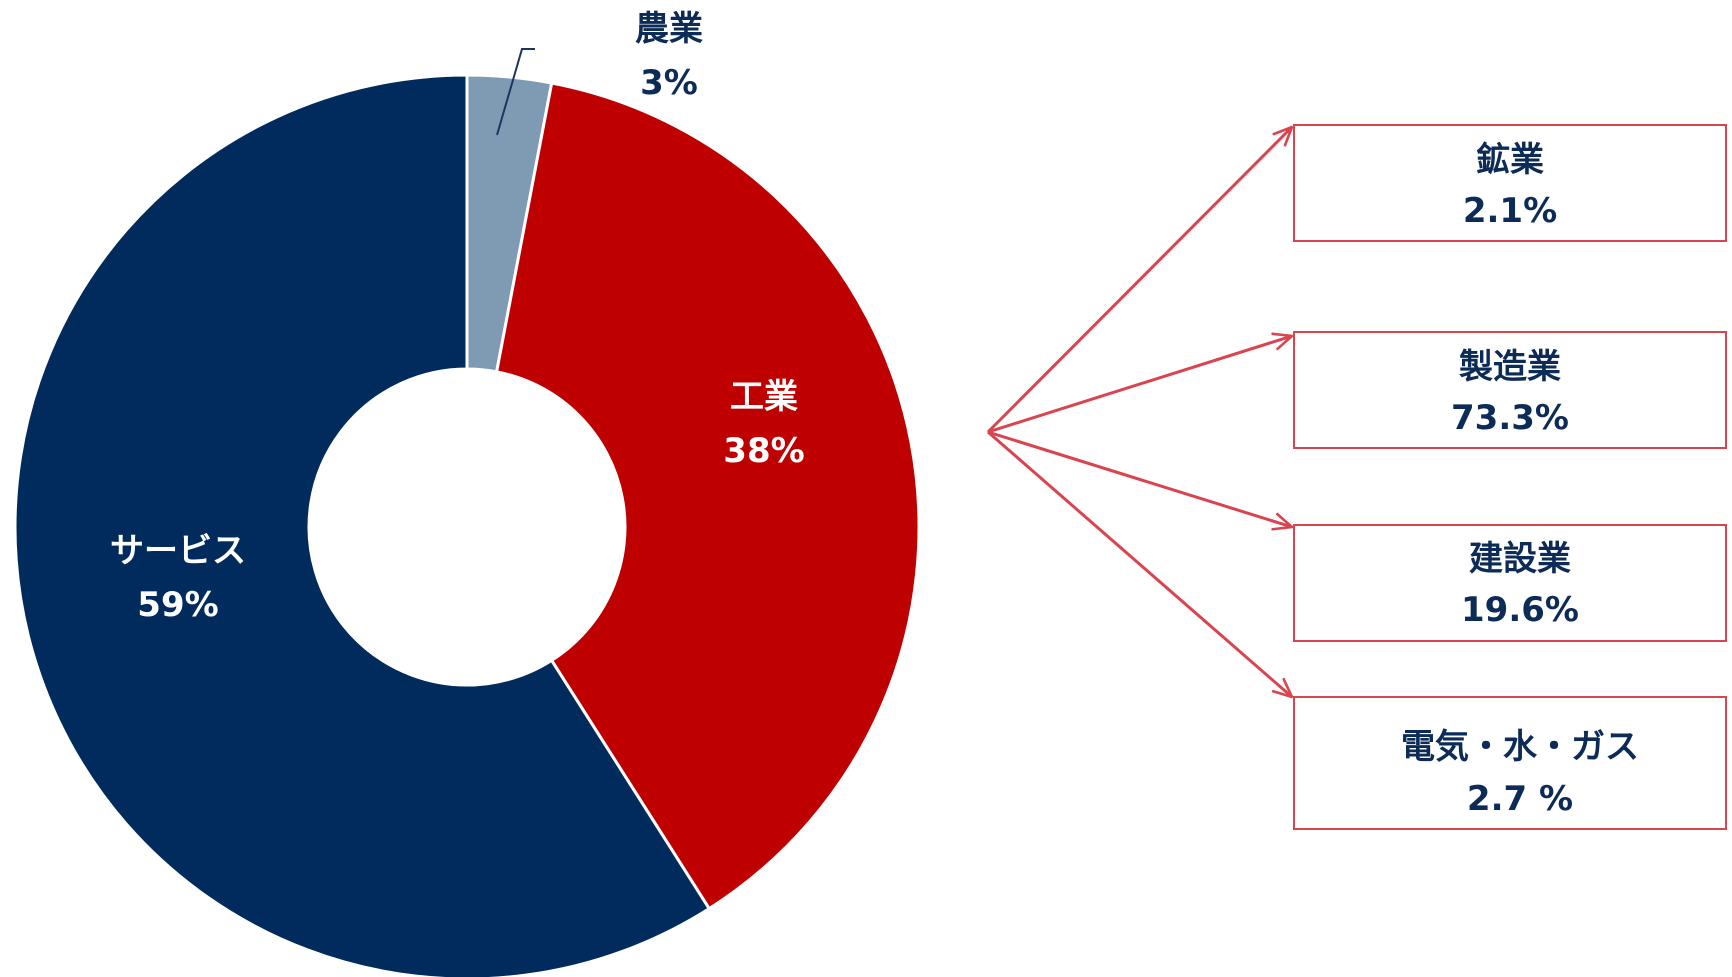 The image size is (1732, 977). What do you see at coordinates (669, 83) in the screenshot?
I see `slice-label-agriculture-value: 3%` at bounding box center [669, 83].